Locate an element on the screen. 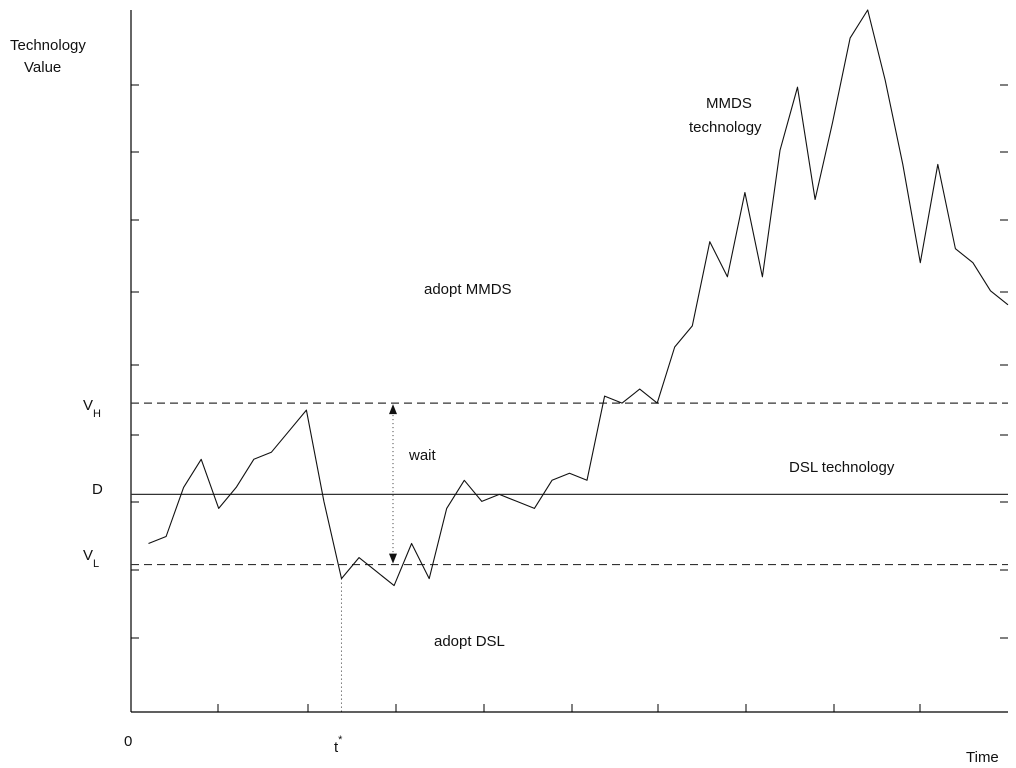 This screenshot has width=1016, height=768. t-star-letter: t is located at coordinates (336, 747).